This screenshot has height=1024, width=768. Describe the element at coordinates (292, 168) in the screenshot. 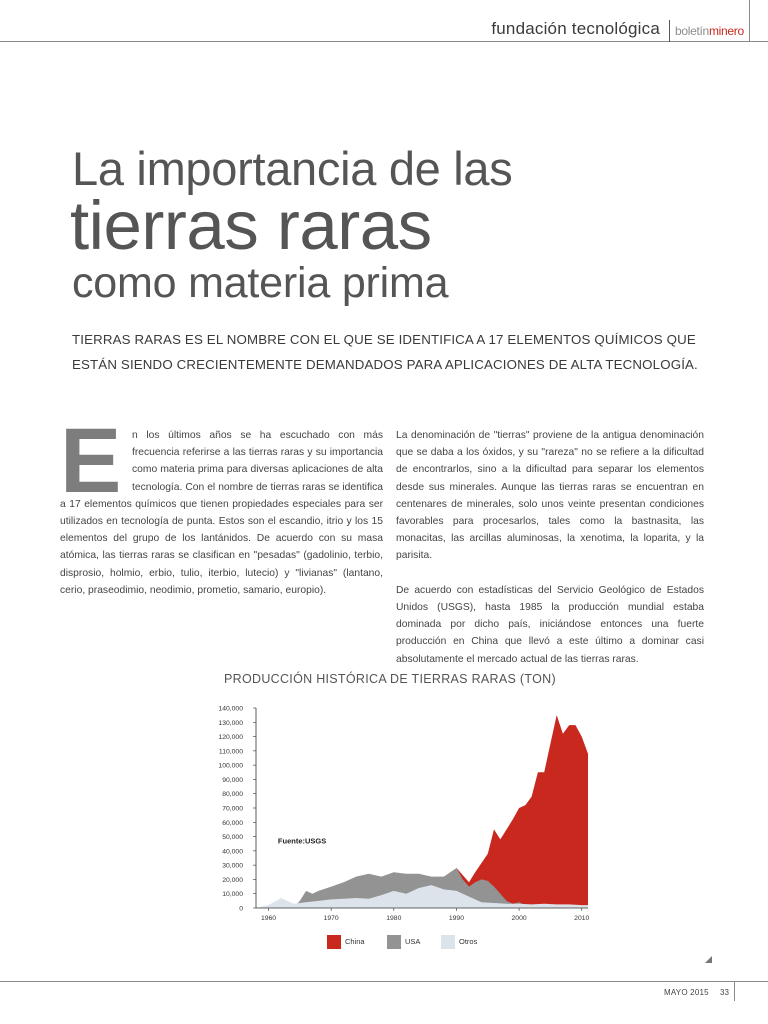

I see `title-line-1: La importancia de las` at that location.